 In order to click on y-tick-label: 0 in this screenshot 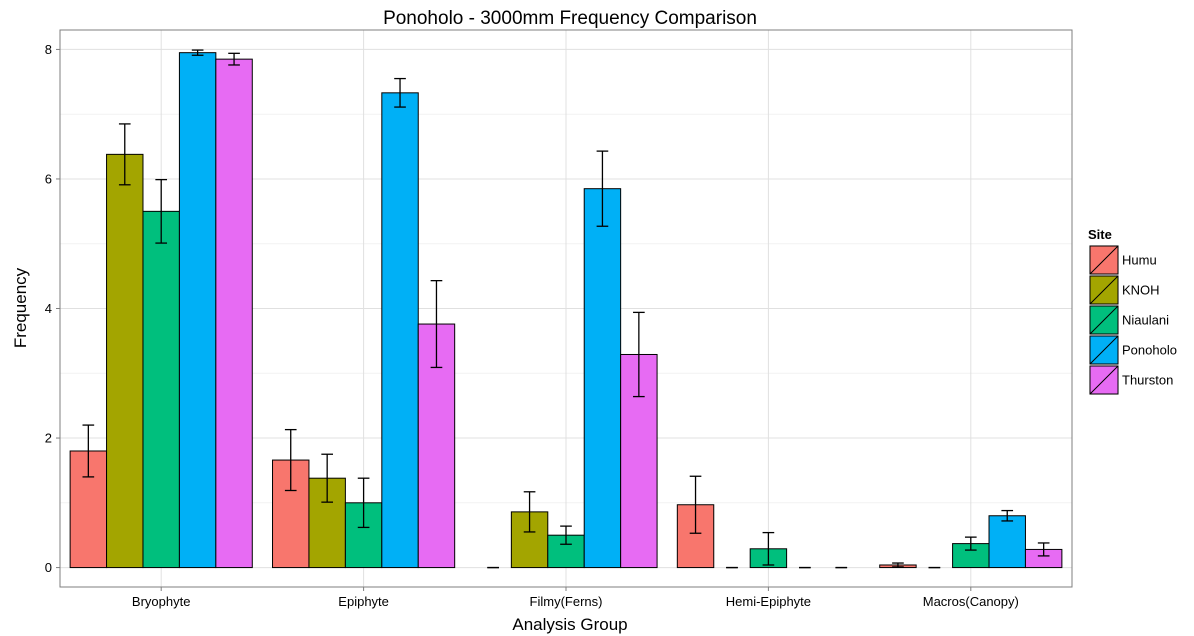, I will do `click(48, 567)`.